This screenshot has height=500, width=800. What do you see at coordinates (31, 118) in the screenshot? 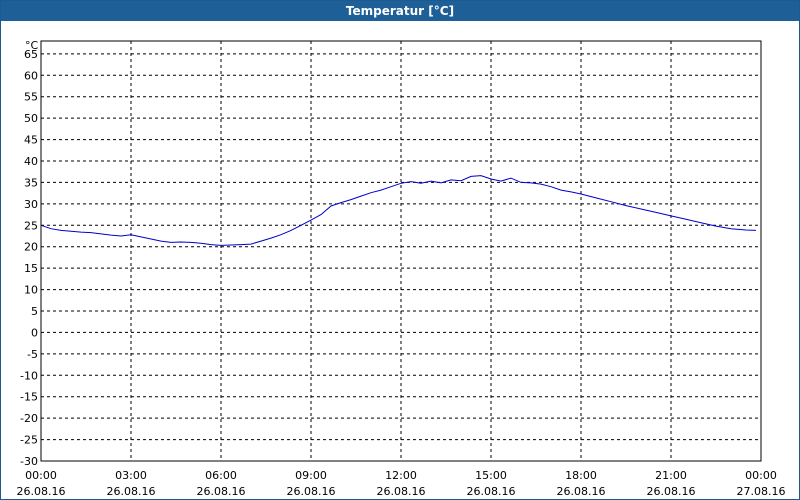
I see `y-tick-label: 50` at bounding box center [31, 118].